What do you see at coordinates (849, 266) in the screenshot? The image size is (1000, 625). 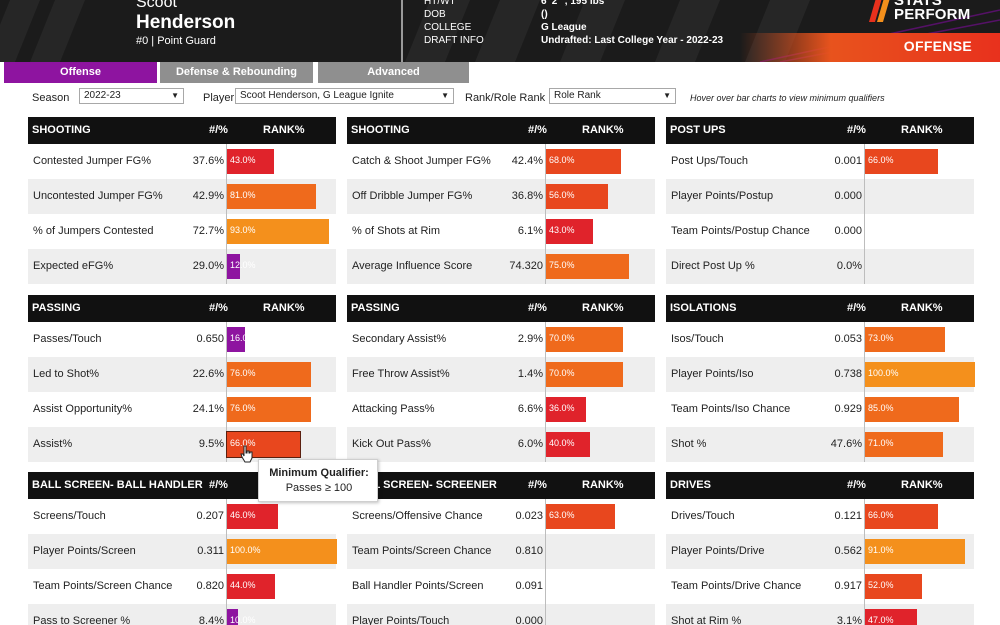 I see `stat-value: 0.0%` at bounding box center [849, 266].